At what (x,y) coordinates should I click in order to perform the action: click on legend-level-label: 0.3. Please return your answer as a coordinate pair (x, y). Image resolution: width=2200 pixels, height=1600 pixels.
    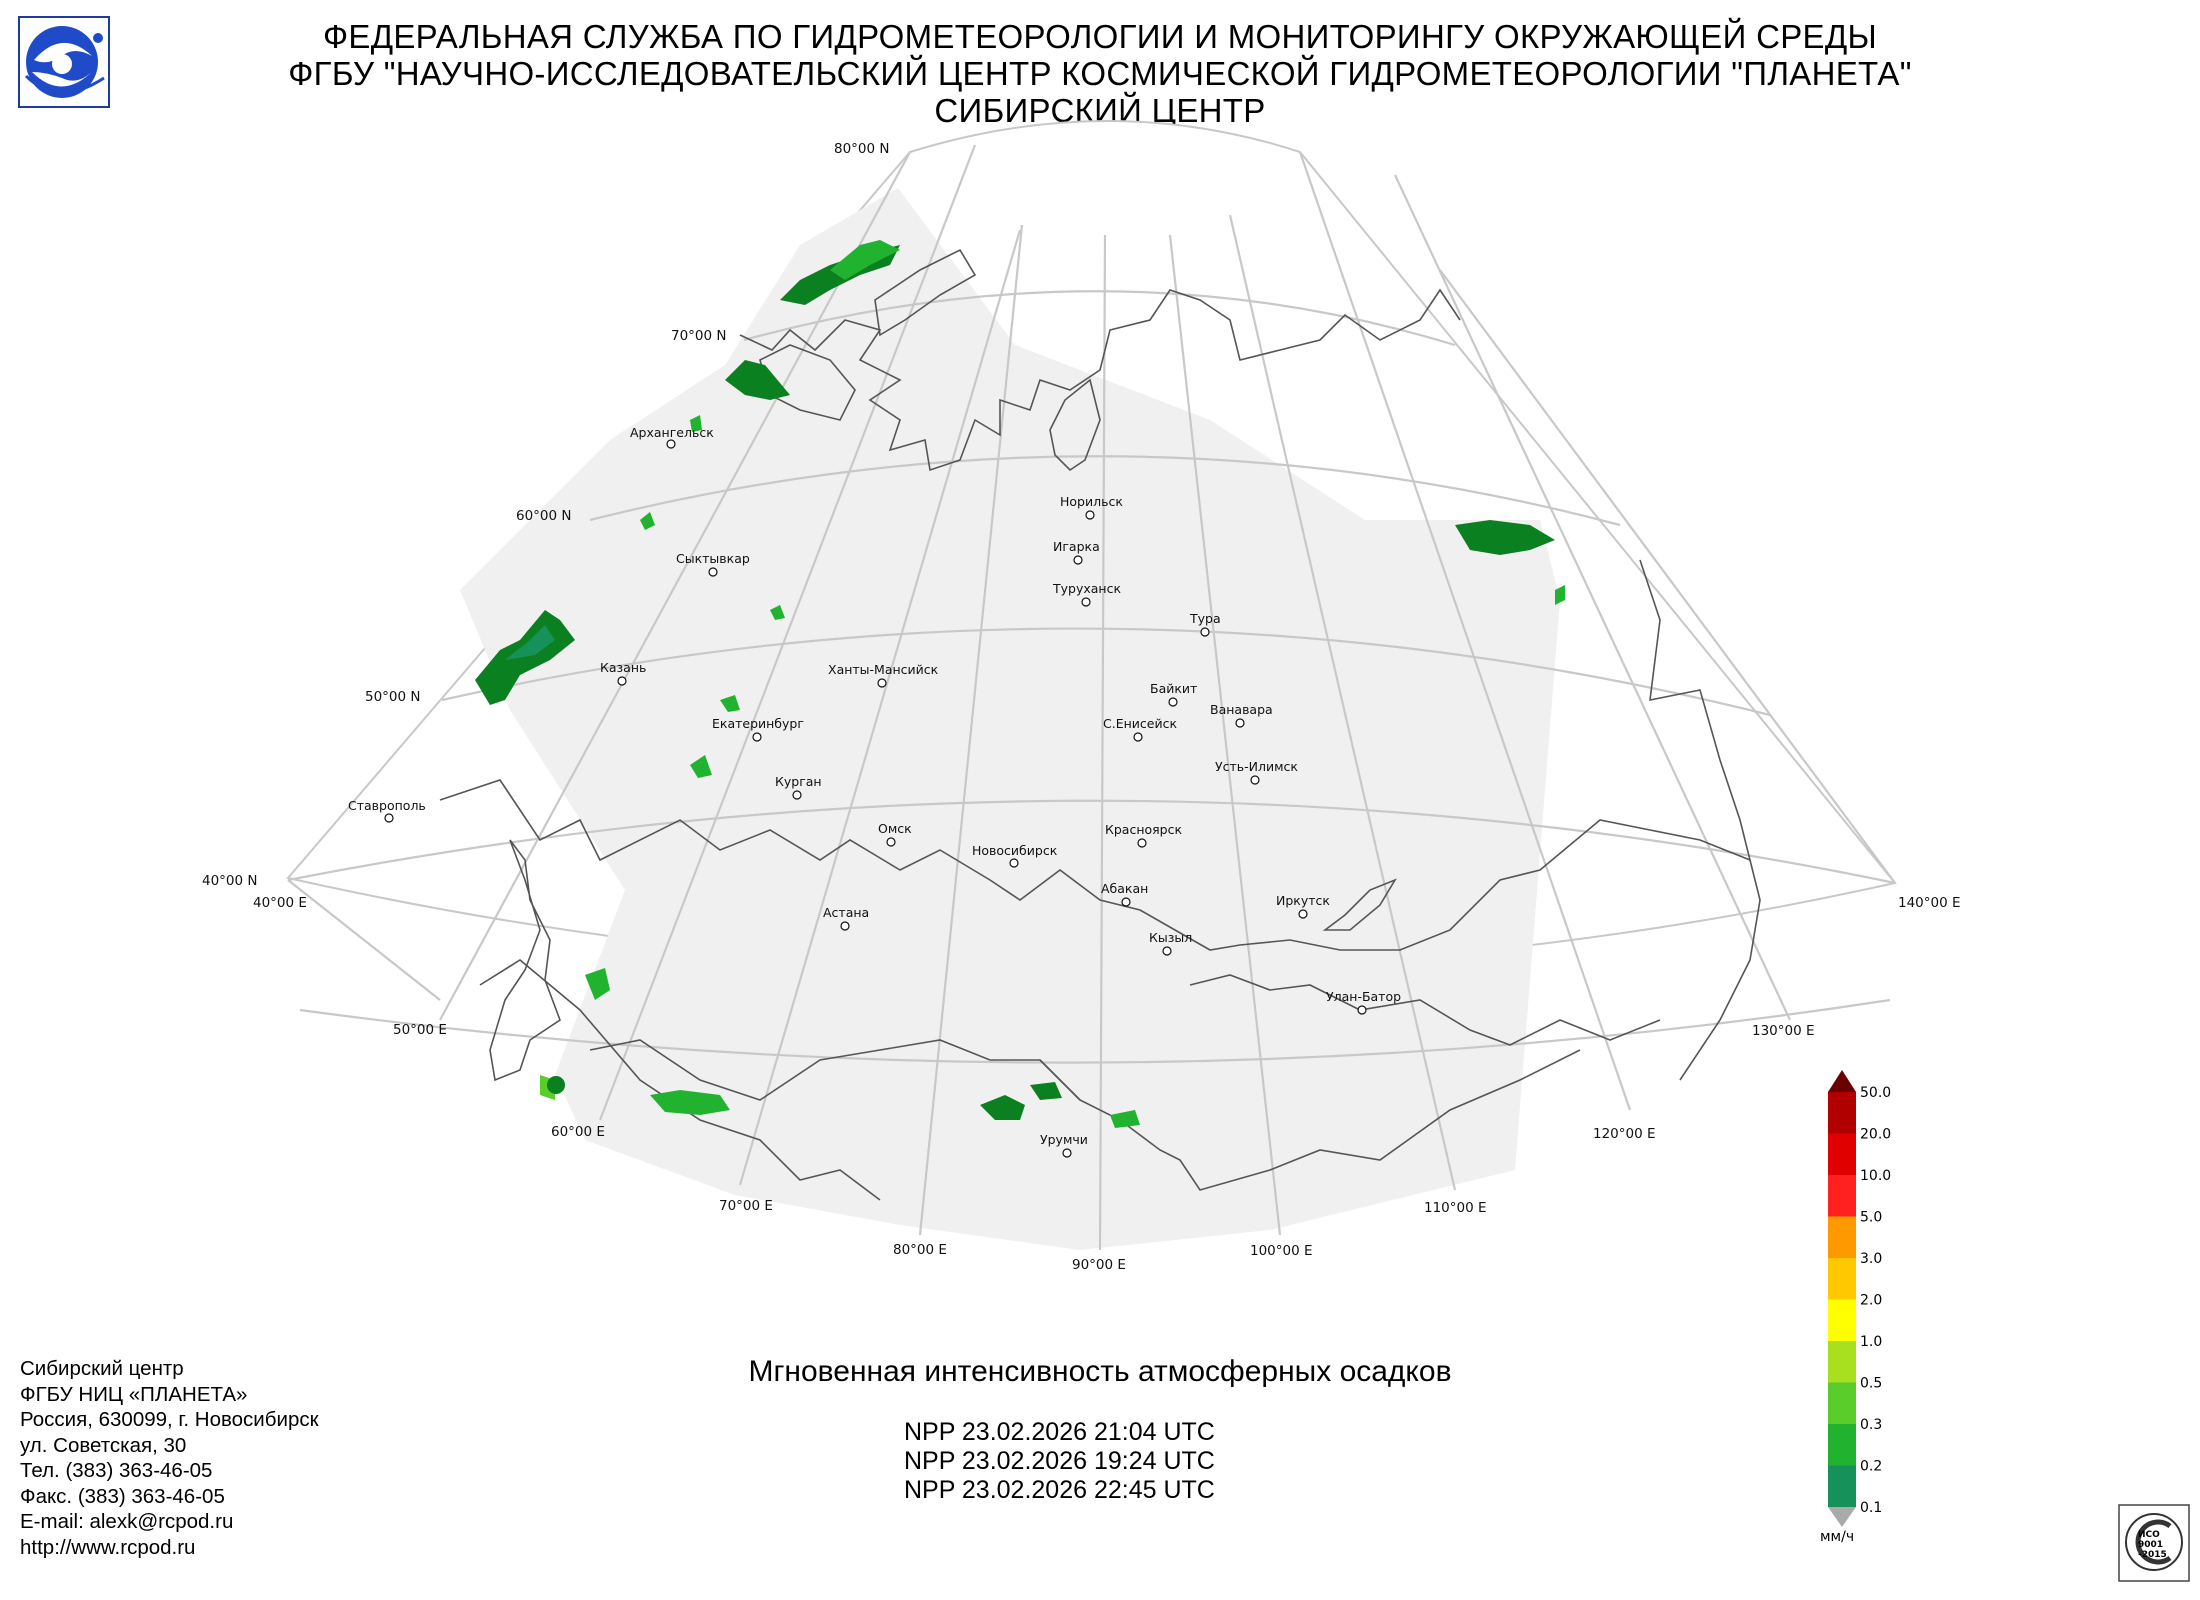
    Looking at the image, I should click on (1871, 1425).